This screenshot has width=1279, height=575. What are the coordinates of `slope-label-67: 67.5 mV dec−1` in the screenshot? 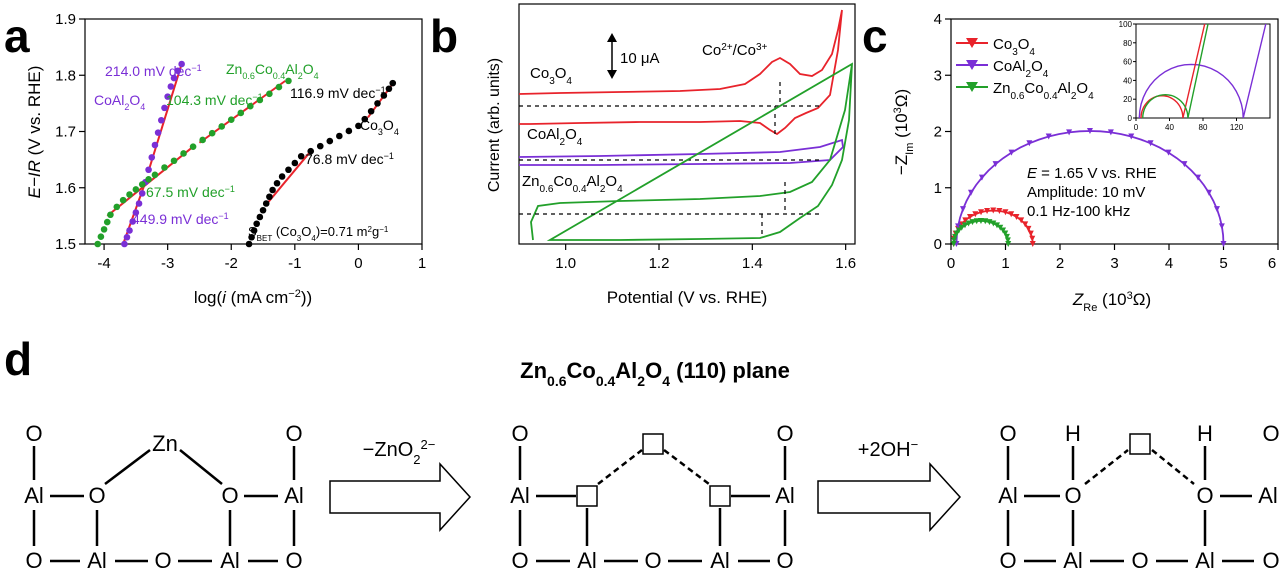 It's located at (190, 192).